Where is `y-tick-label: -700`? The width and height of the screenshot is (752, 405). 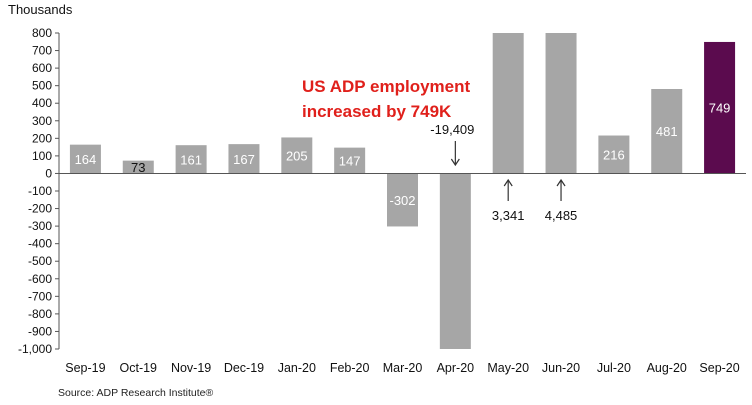
y-tick-label: -700 is located at coordinates (40, 296).